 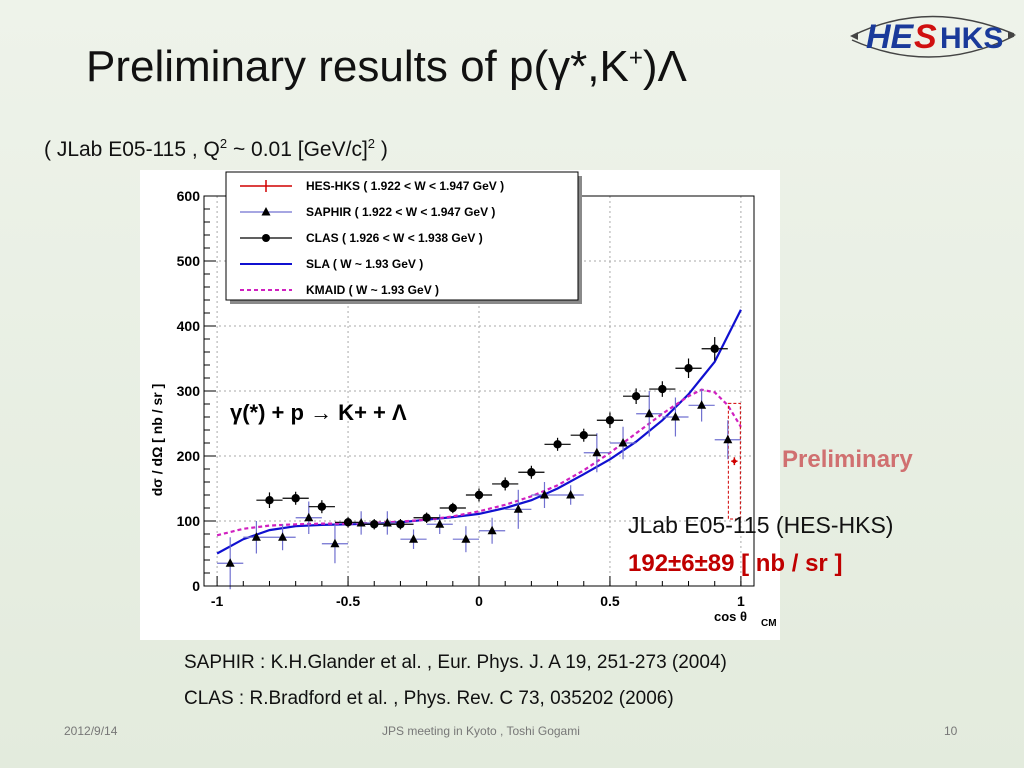 What do you see at coordinates (951, 731) in the screenshot?
I see `footer-page-number: 10` at bounding box center [951, 731].